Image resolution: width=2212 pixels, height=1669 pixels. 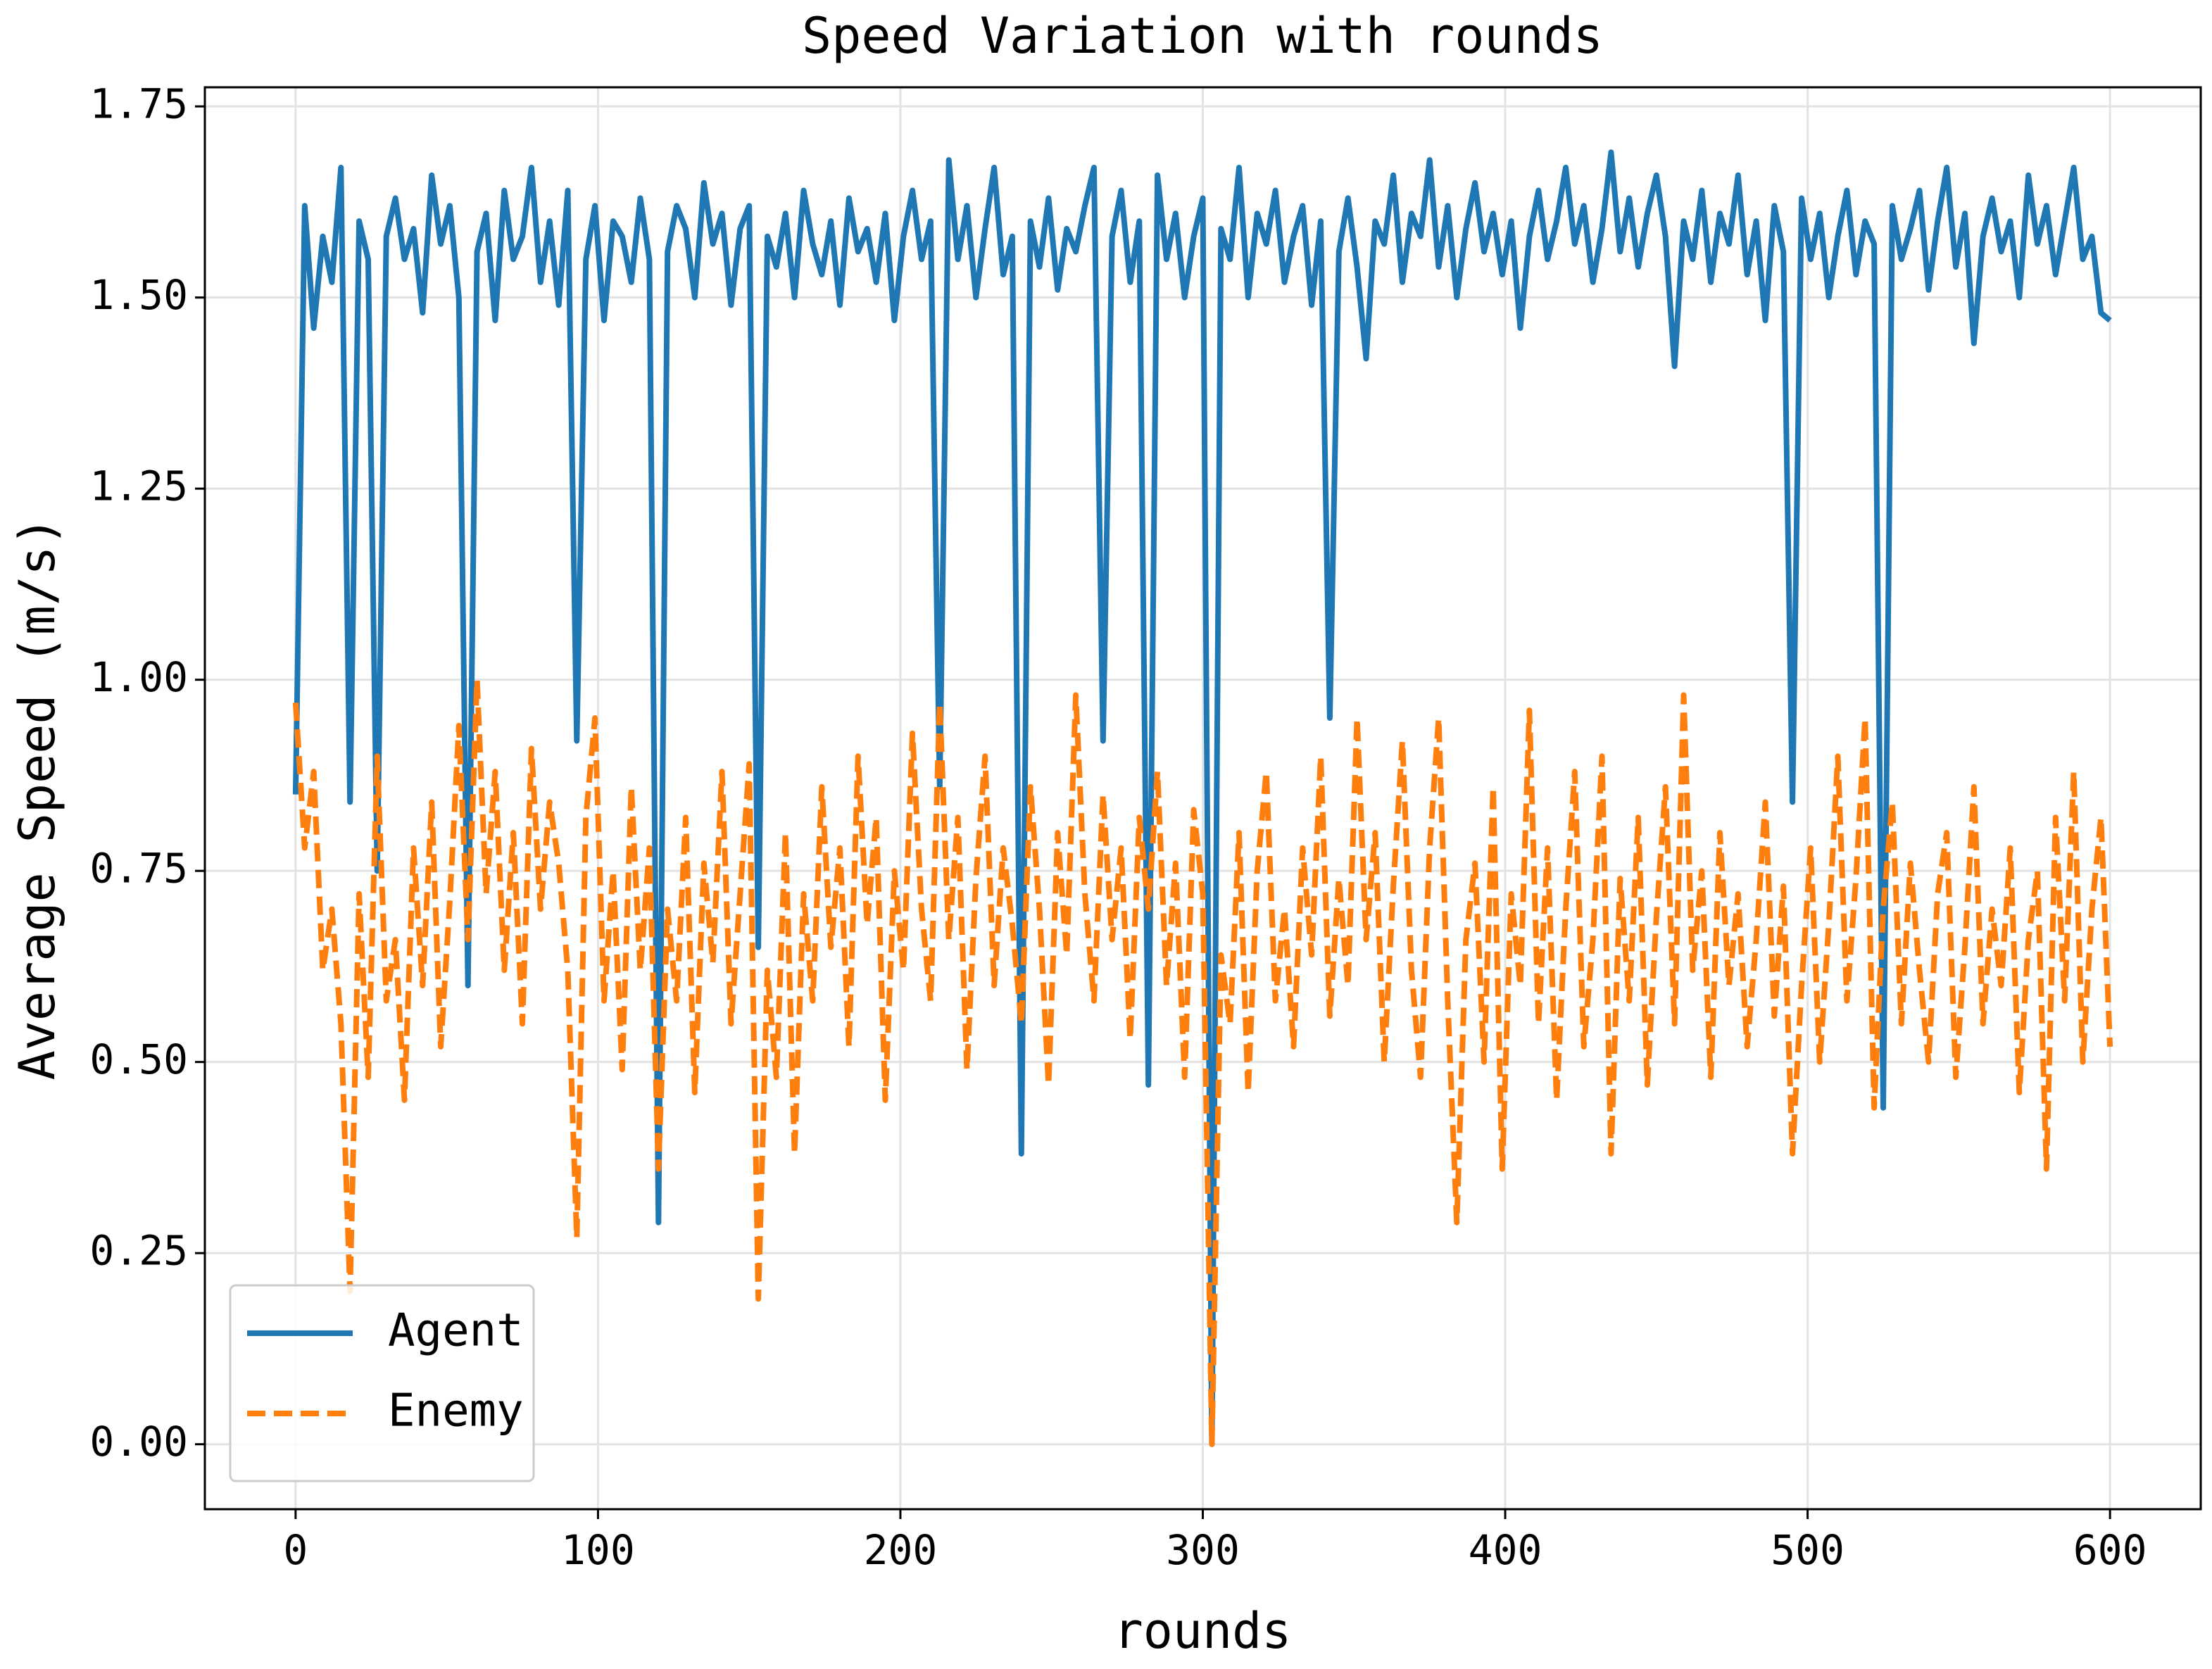 What do you see at coordinates (456, 1411) in the screenshot?
I see `legend-label: Enemy` at bounding box center [456, 1411].